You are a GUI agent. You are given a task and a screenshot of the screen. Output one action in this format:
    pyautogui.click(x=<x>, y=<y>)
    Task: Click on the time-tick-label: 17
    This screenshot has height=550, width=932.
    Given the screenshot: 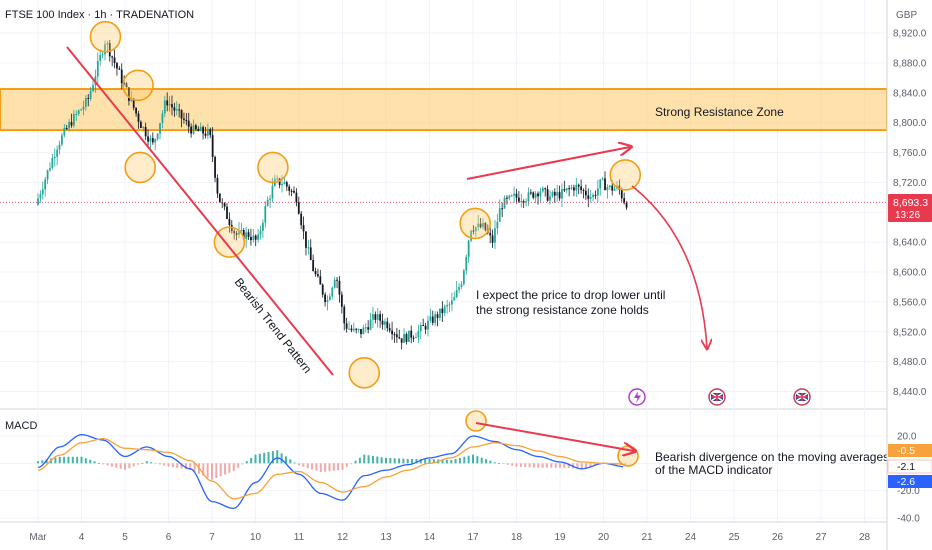 What is the action you would take?
    pyautogui.click(x=473, y=537)
    